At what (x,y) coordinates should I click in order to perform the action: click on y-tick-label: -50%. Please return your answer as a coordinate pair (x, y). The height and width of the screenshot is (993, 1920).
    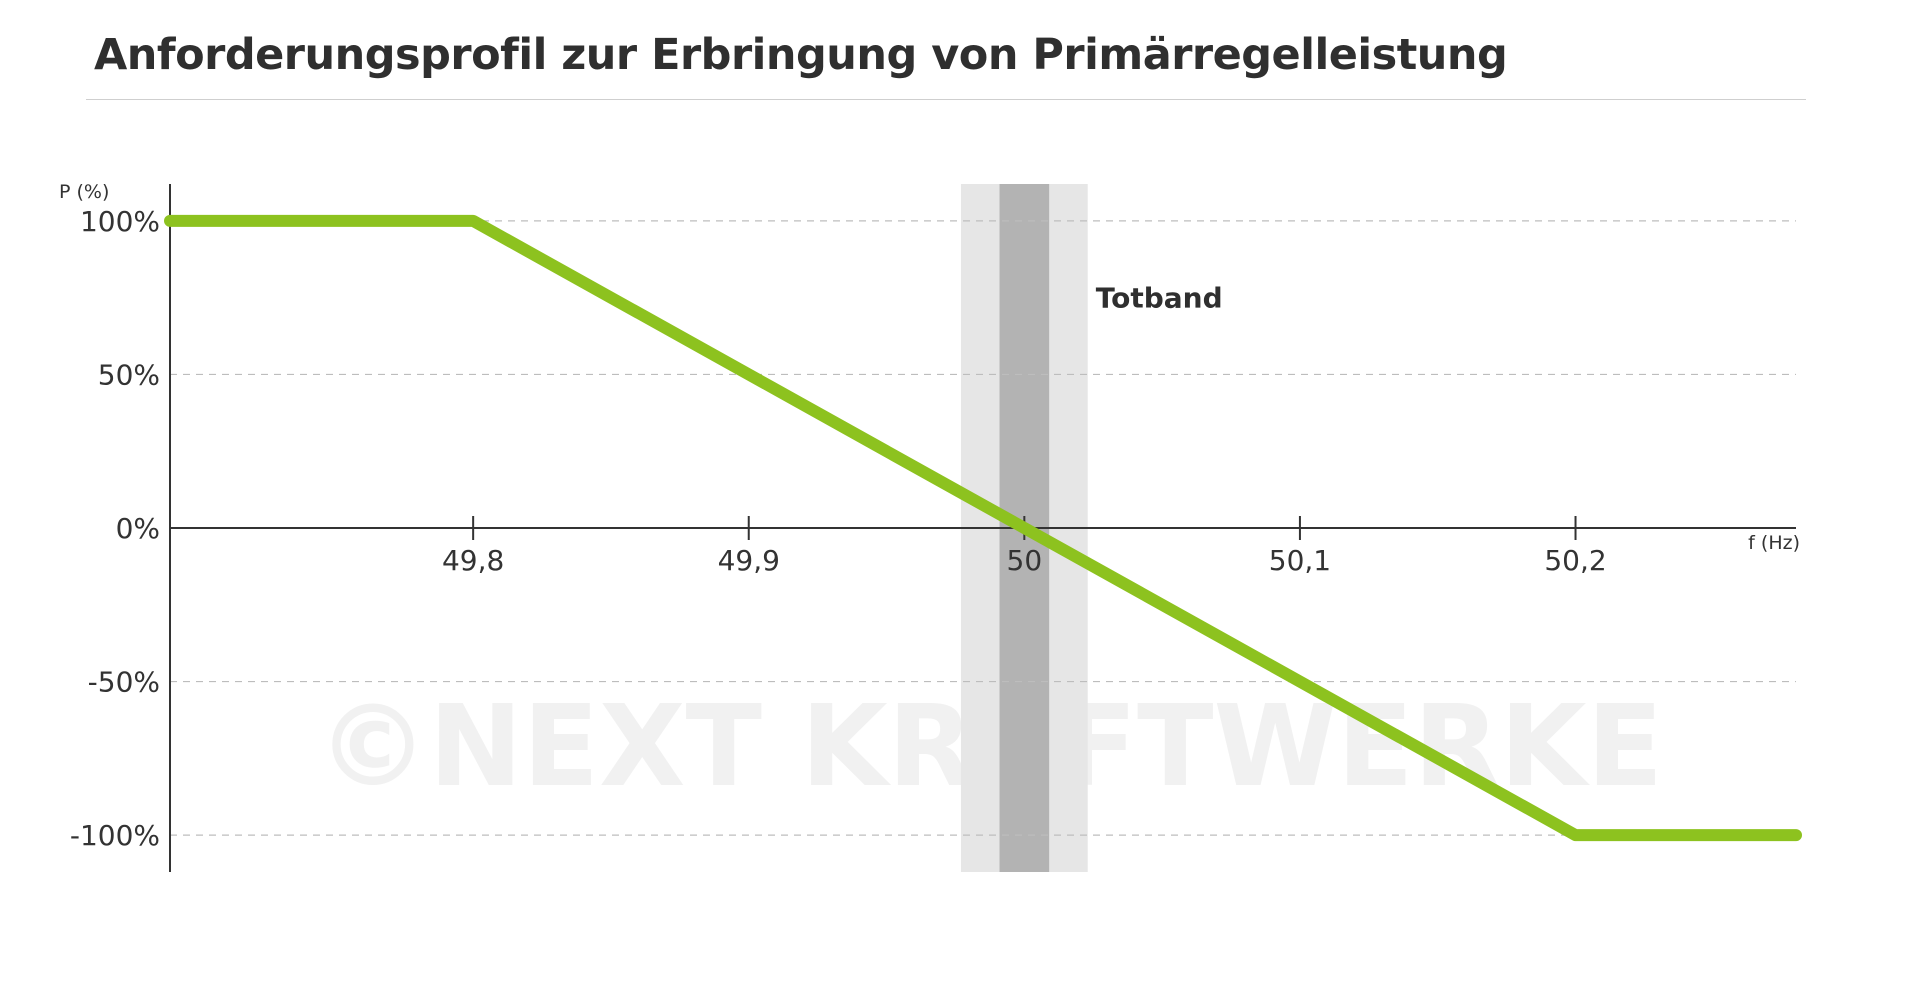
    Looking at the image, I should click on (124, 682).